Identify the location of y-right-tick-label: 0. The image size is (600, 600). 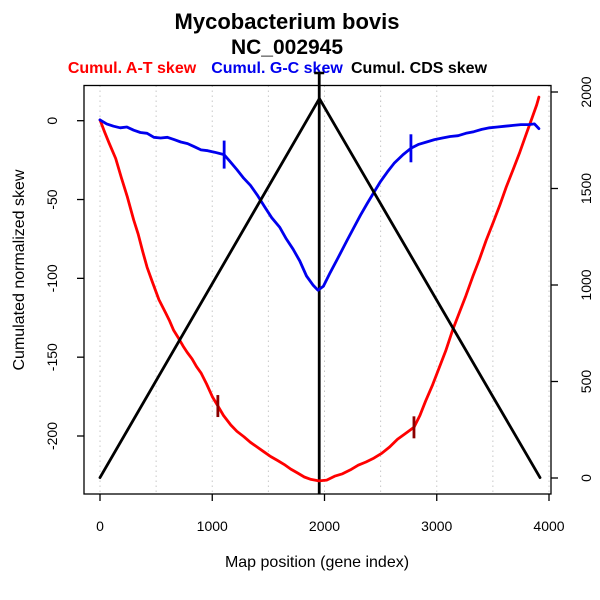
(586, 478).